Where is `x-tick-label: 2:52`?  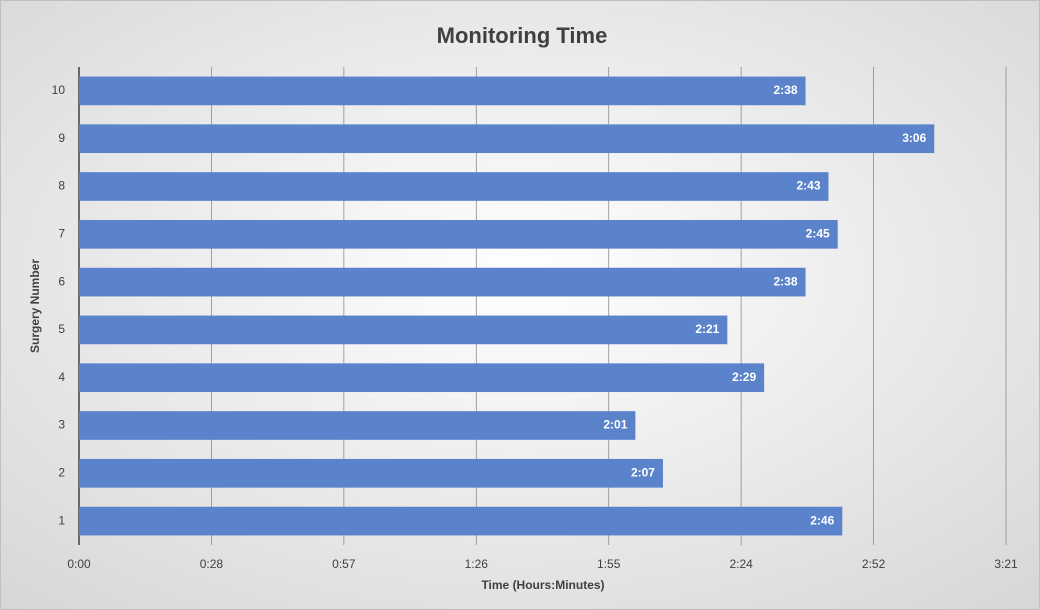 x-tick-label: 2:52 is located at coordinates (874, 564).